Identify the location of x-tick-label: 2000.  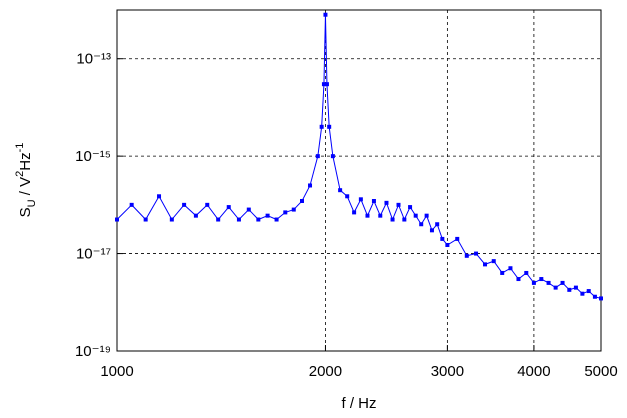
(325, 371).